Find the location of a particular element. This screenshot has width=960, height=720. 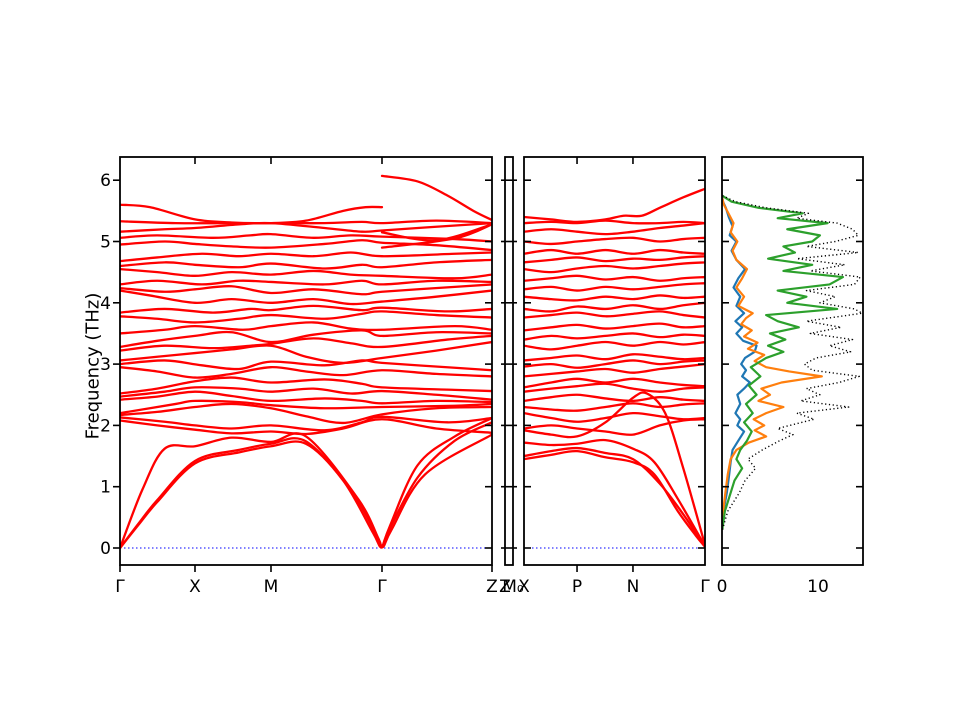

band-structure-right-frame is located at coordinates (614, 361).